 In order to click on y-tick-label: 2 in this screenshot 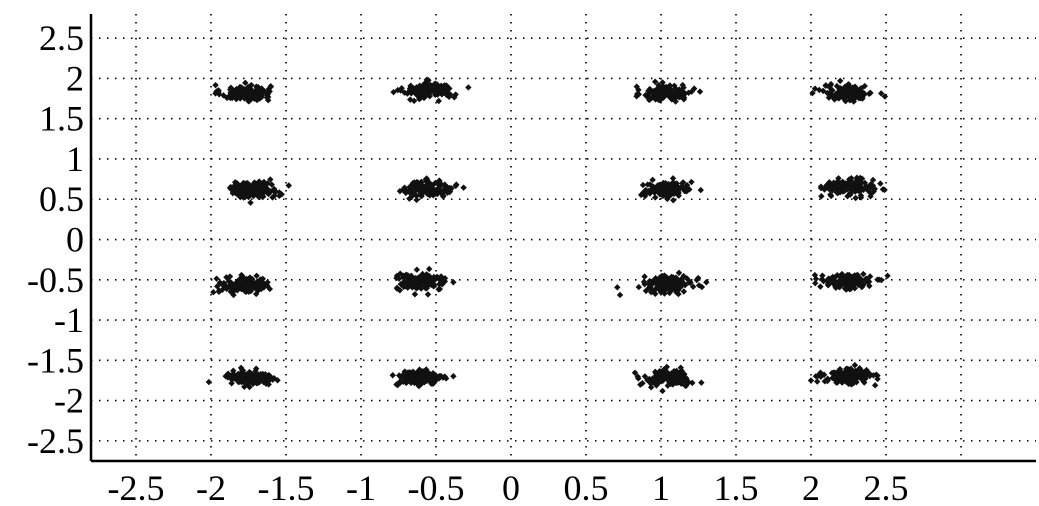, I will do `click(75, 78)`.